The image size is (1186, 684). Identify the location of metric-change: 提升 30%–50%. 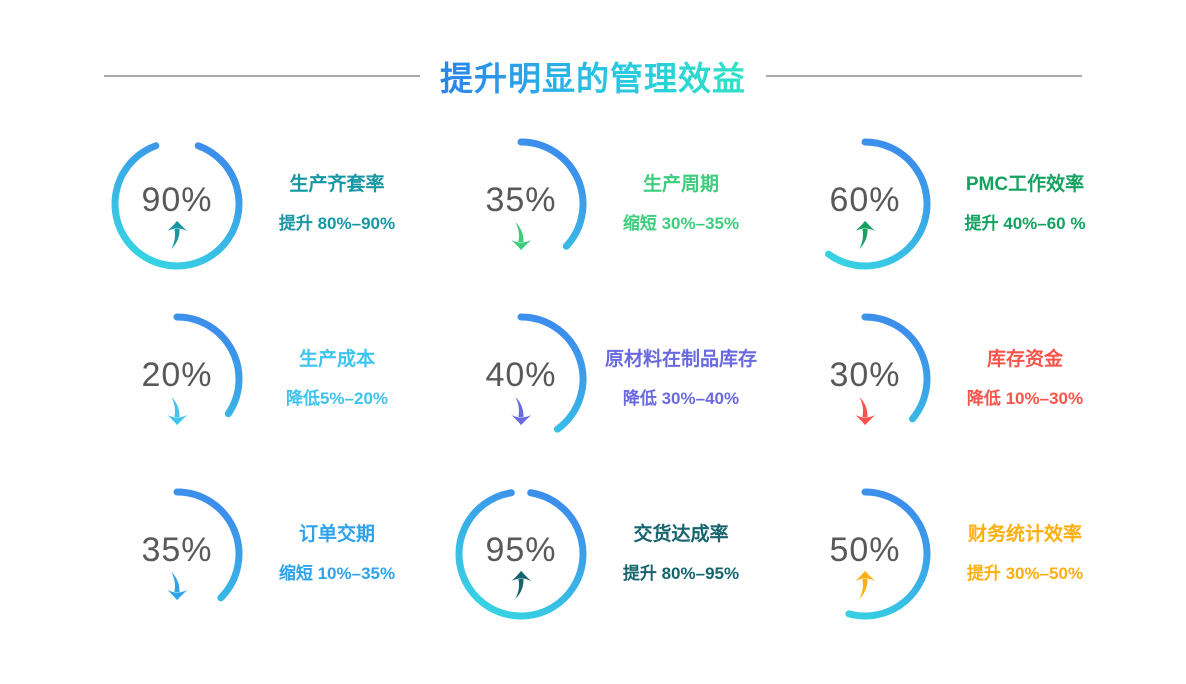
(1025, 573).